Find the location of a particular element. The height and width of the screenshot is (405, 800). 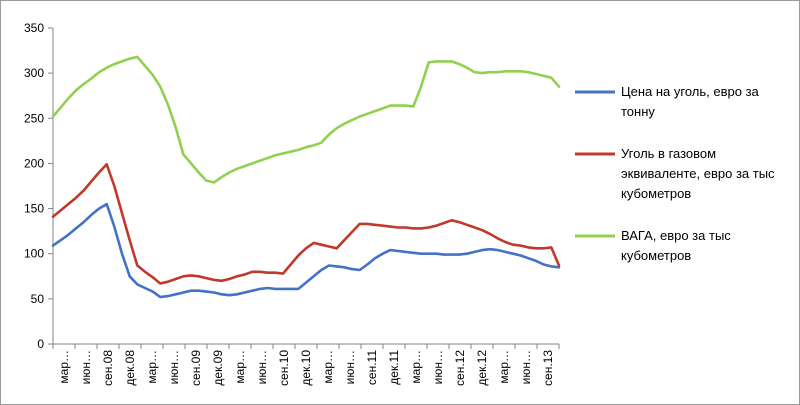

x-tick-label: дек.12 is located at coordinates (482, 368).